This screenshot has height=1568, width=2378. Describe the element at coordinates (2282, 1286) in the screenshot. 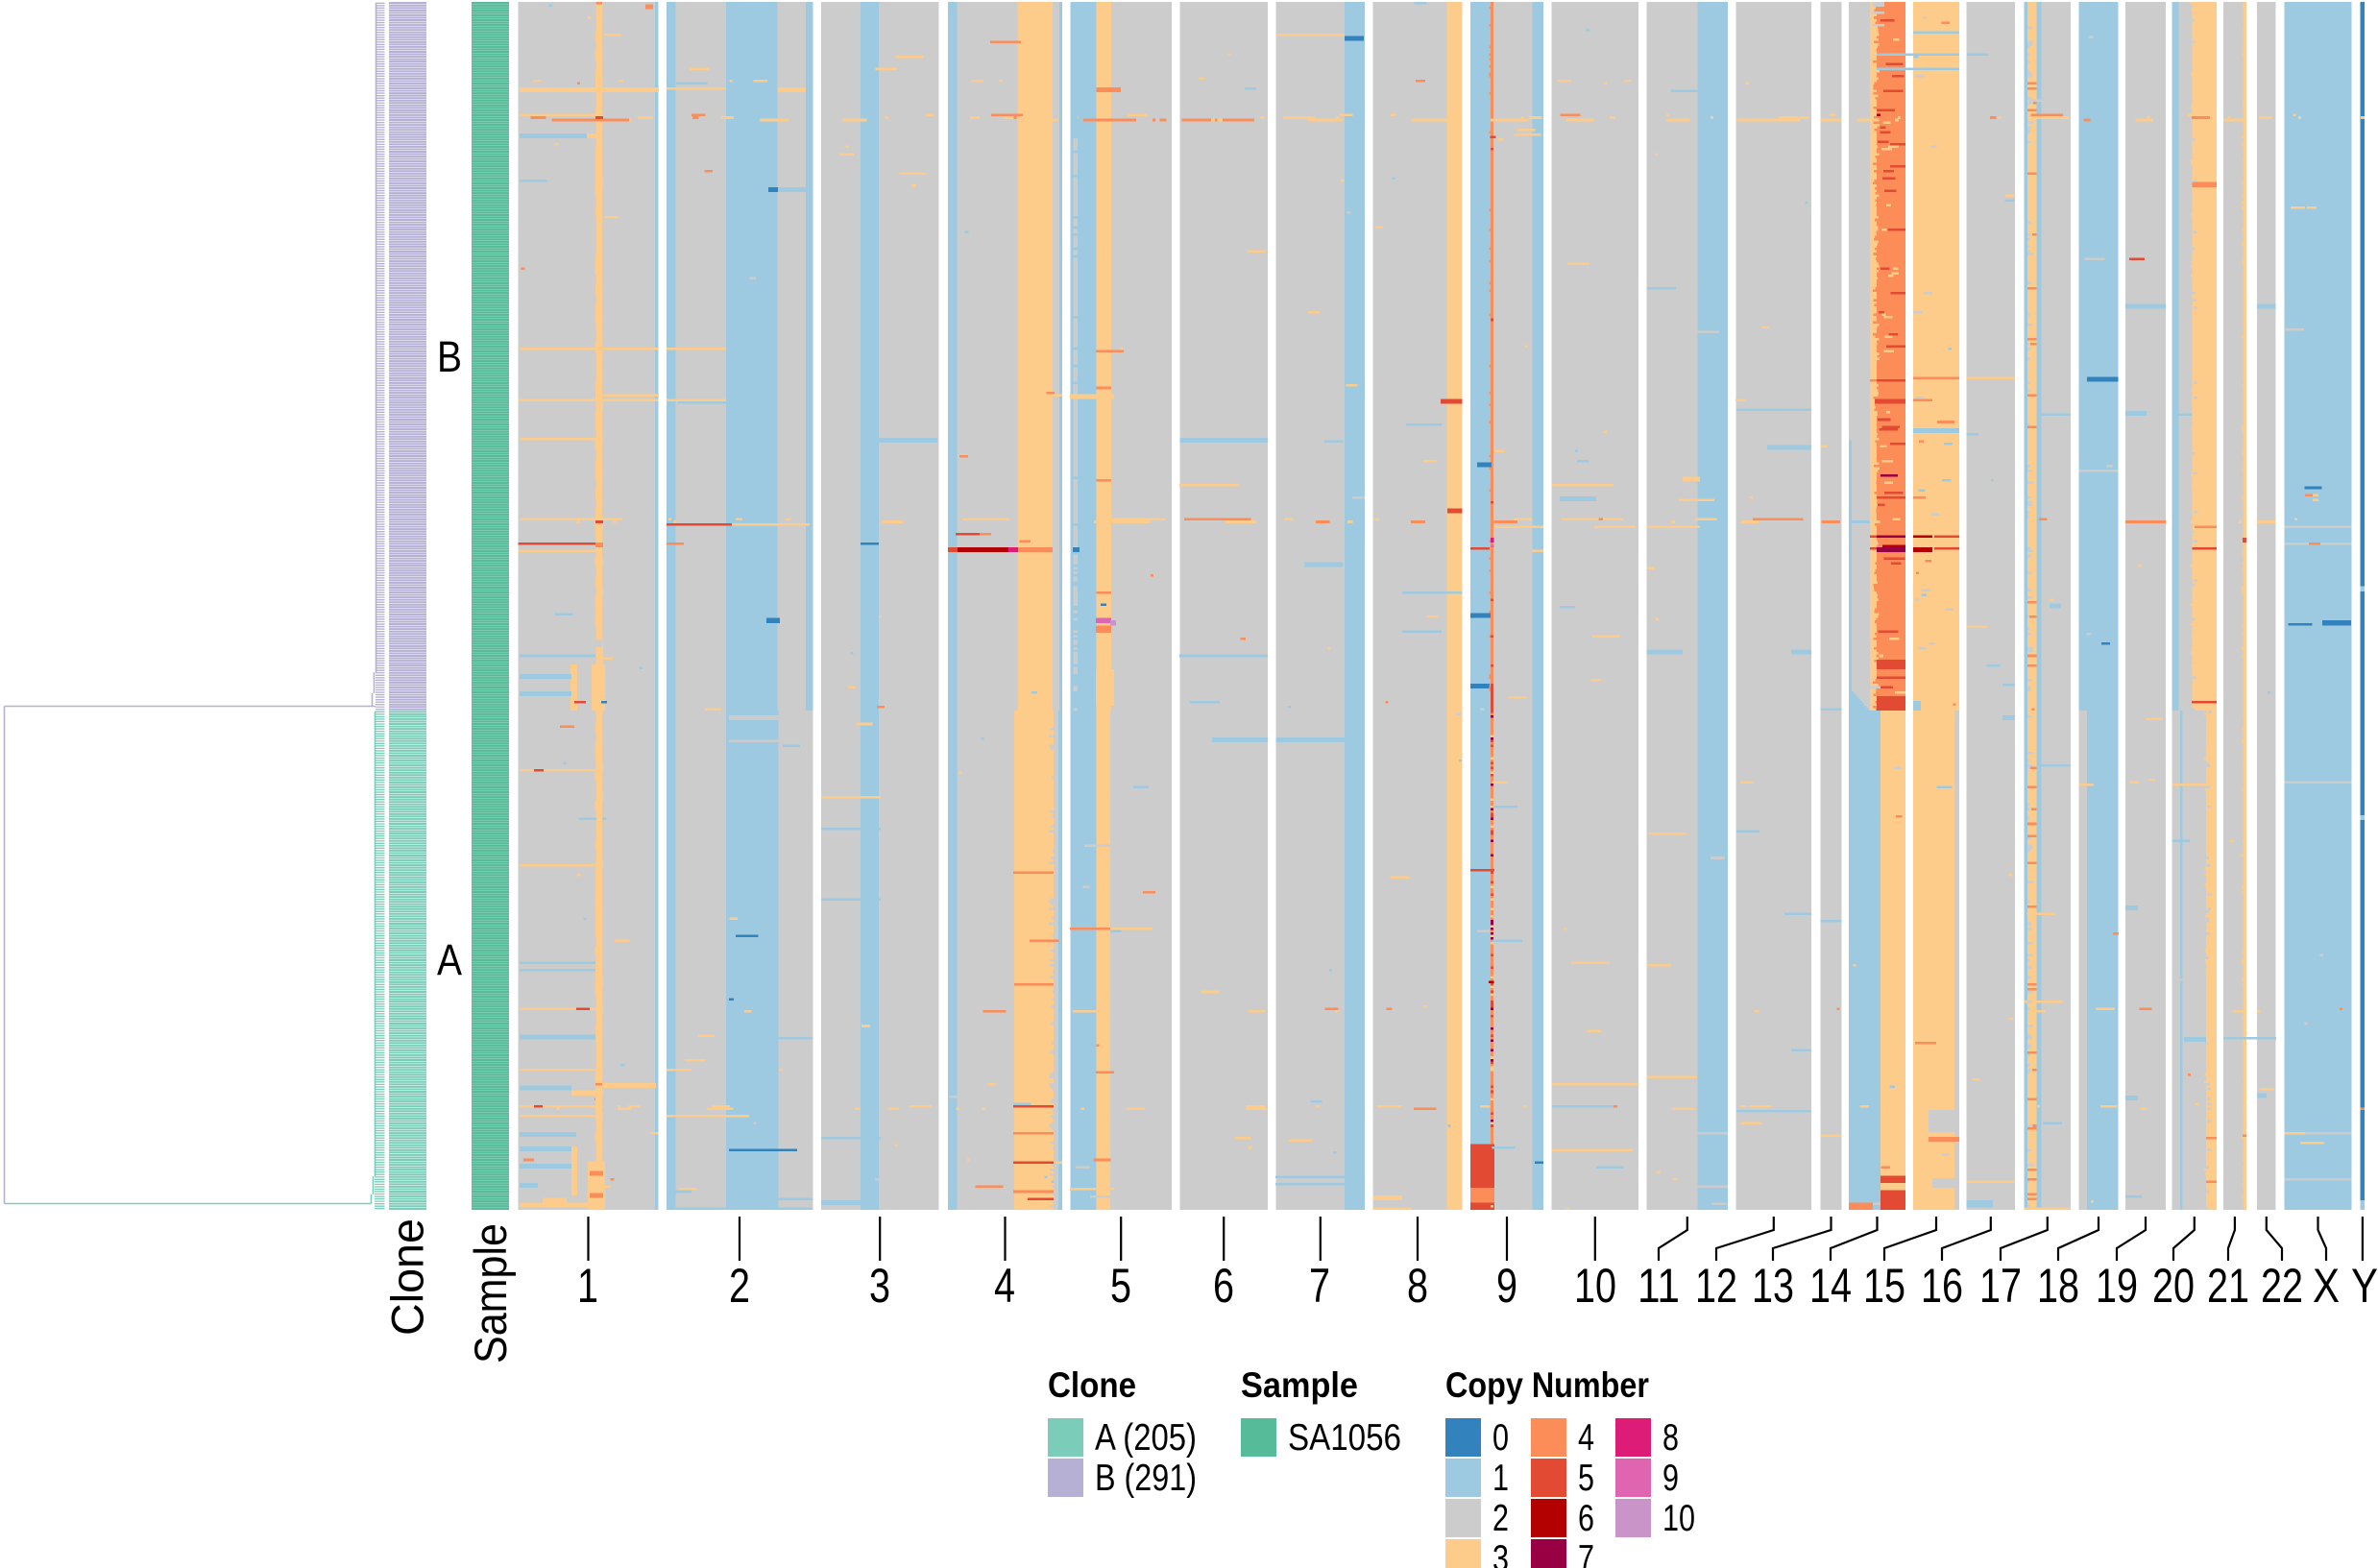

I see `svg-text: 22` at that location.